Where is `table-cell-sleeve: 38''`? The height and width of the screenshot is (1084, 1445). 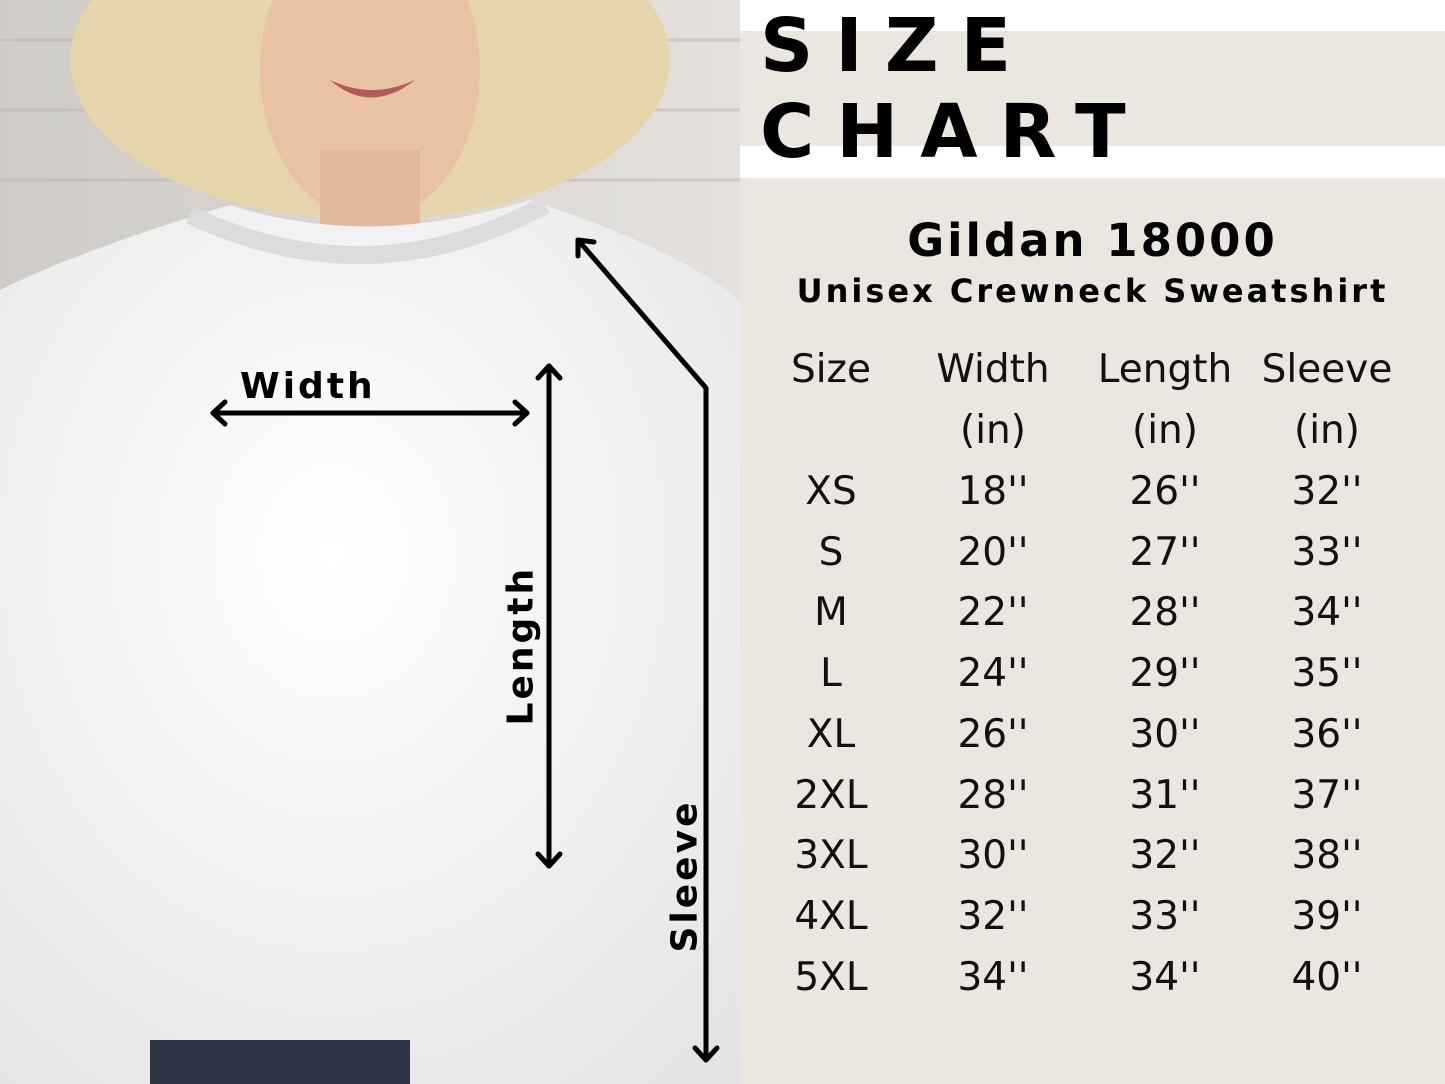 table-cell-sleeve: 38'' is located at coordinates (1327, 856).